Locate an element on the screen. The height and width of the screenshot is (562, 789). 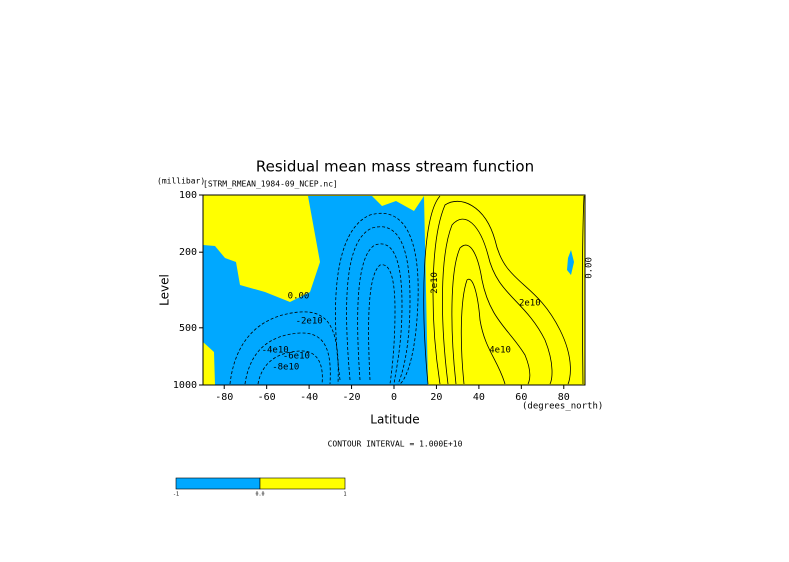
contour-label: -6e10 is located at coordinates (296, 356).